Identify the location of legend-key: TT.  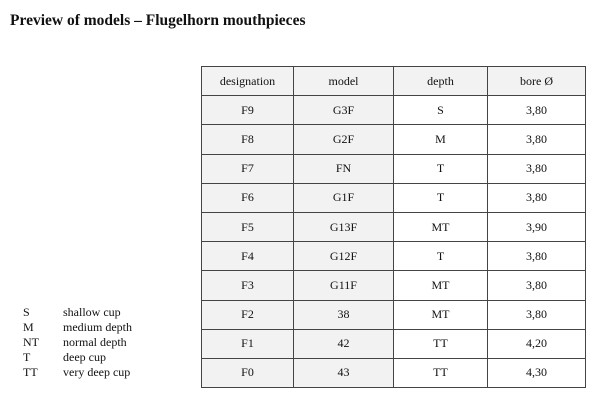
(30, 372).